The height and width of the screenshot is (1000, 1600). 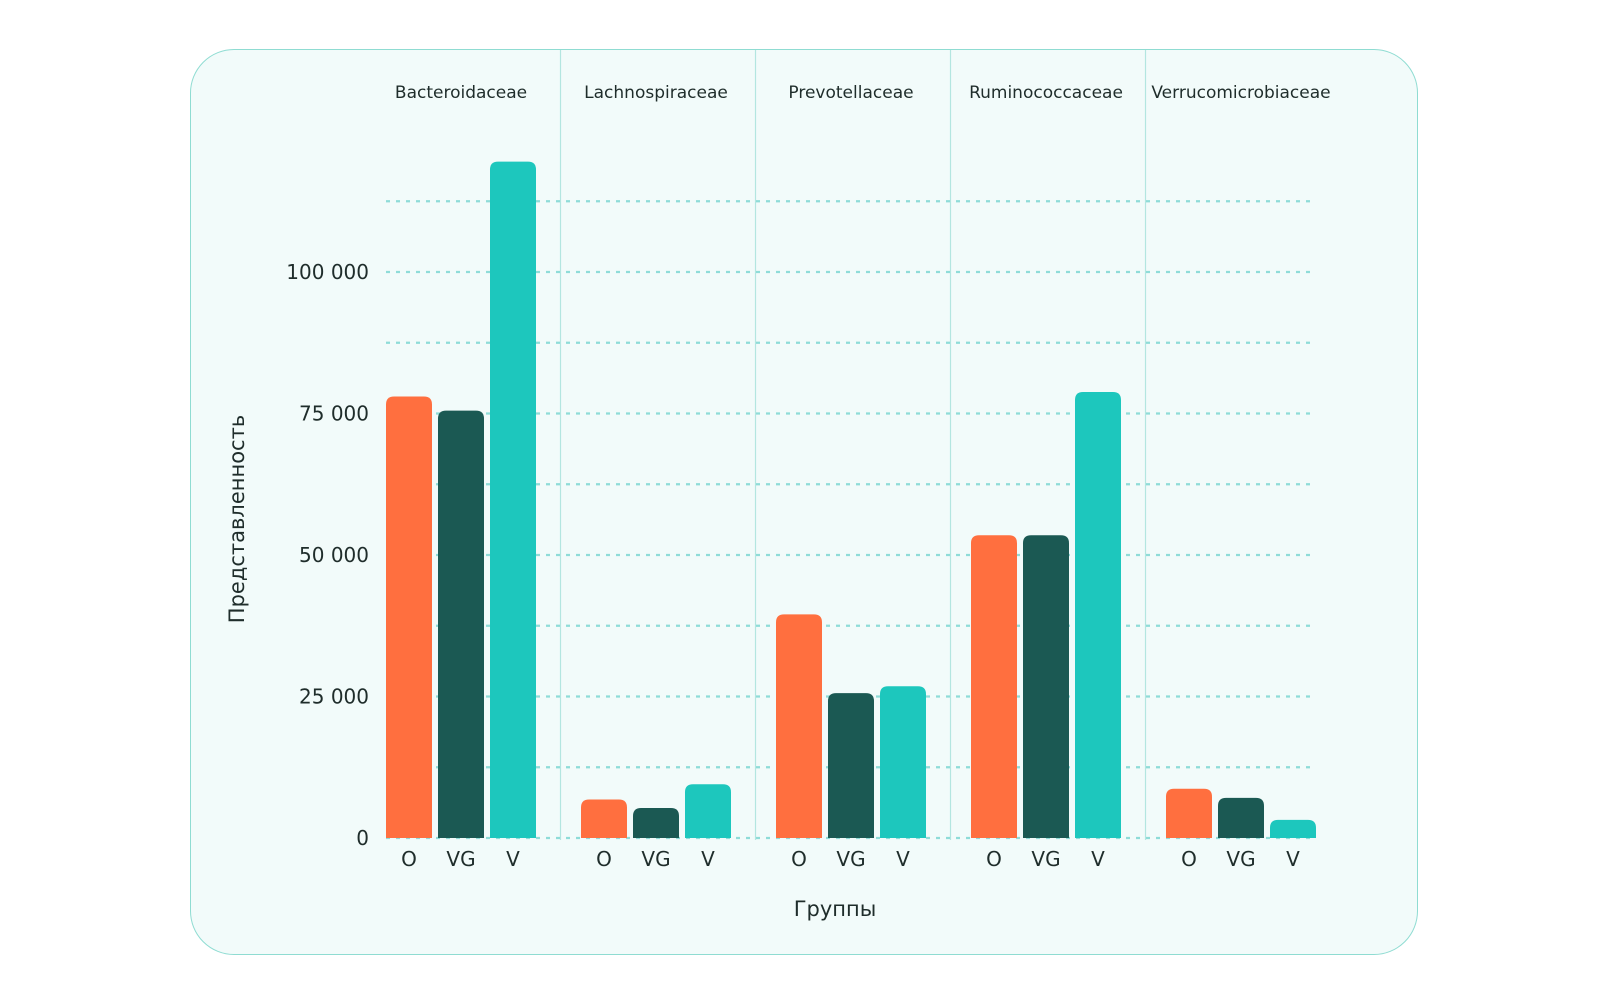 What do you see at coordinates (327, 272) in the screenshot?
I see `y-tick-label: 100 000` at bounding box center [327, 272].